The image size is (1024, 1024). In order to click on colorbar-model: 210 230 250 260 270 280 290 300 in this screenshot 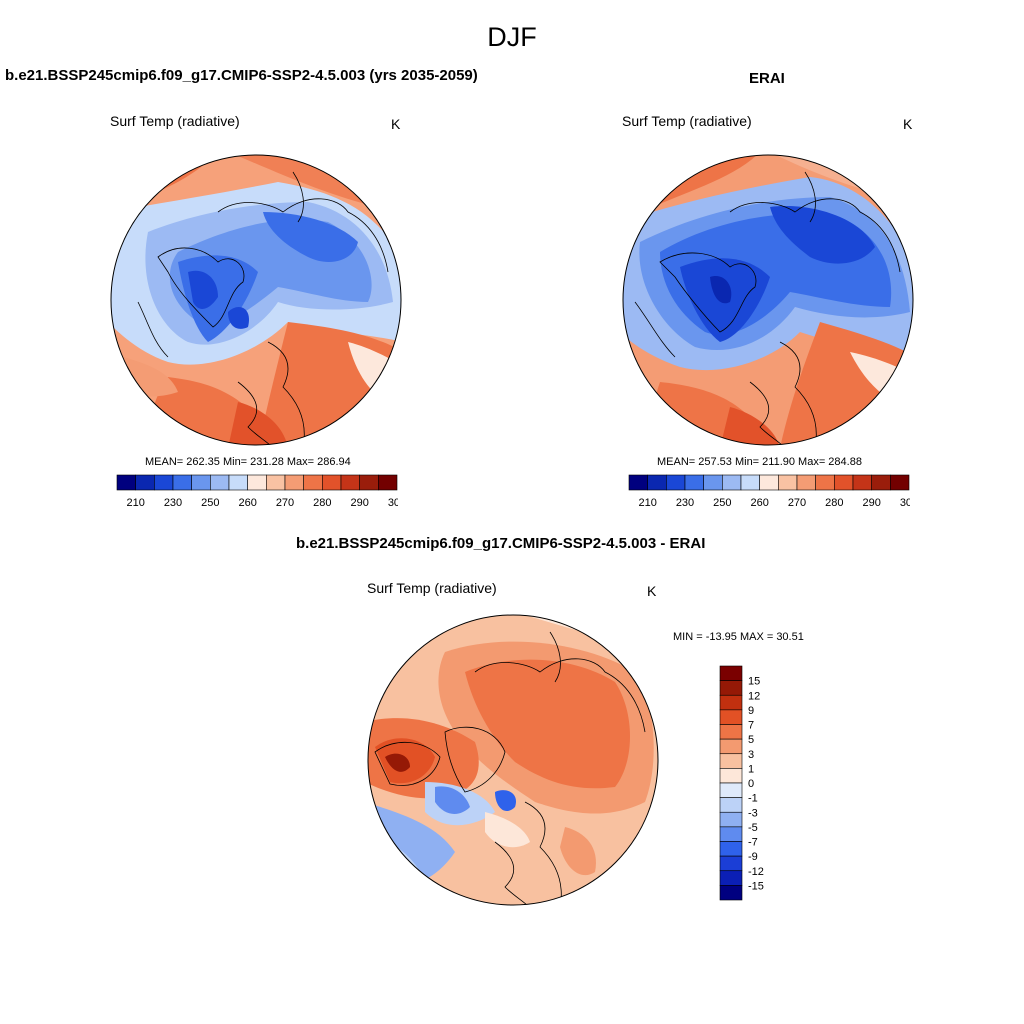, I will do `click(257, 491)`.